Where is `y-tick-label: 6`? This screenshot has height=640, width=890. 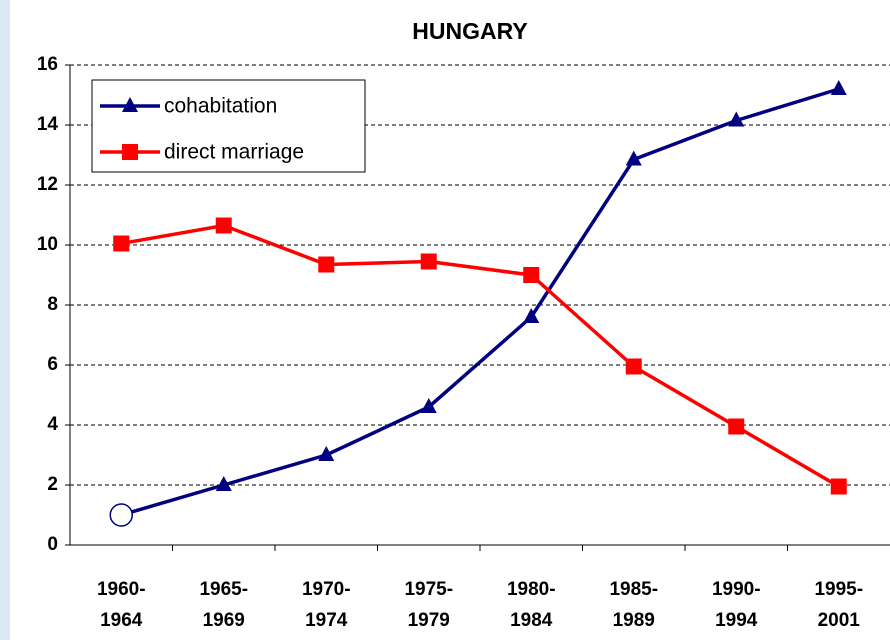 y-tick-label: 6 is located at coordinates (52, 364).